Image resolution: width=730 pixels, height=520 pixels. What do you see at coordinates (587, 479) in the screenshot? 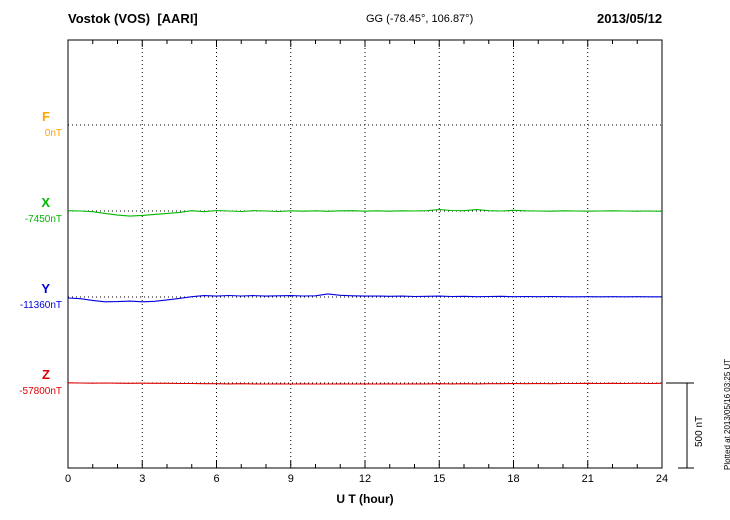
I see `x-tick-label: 21` at bounding box center [587, 479].